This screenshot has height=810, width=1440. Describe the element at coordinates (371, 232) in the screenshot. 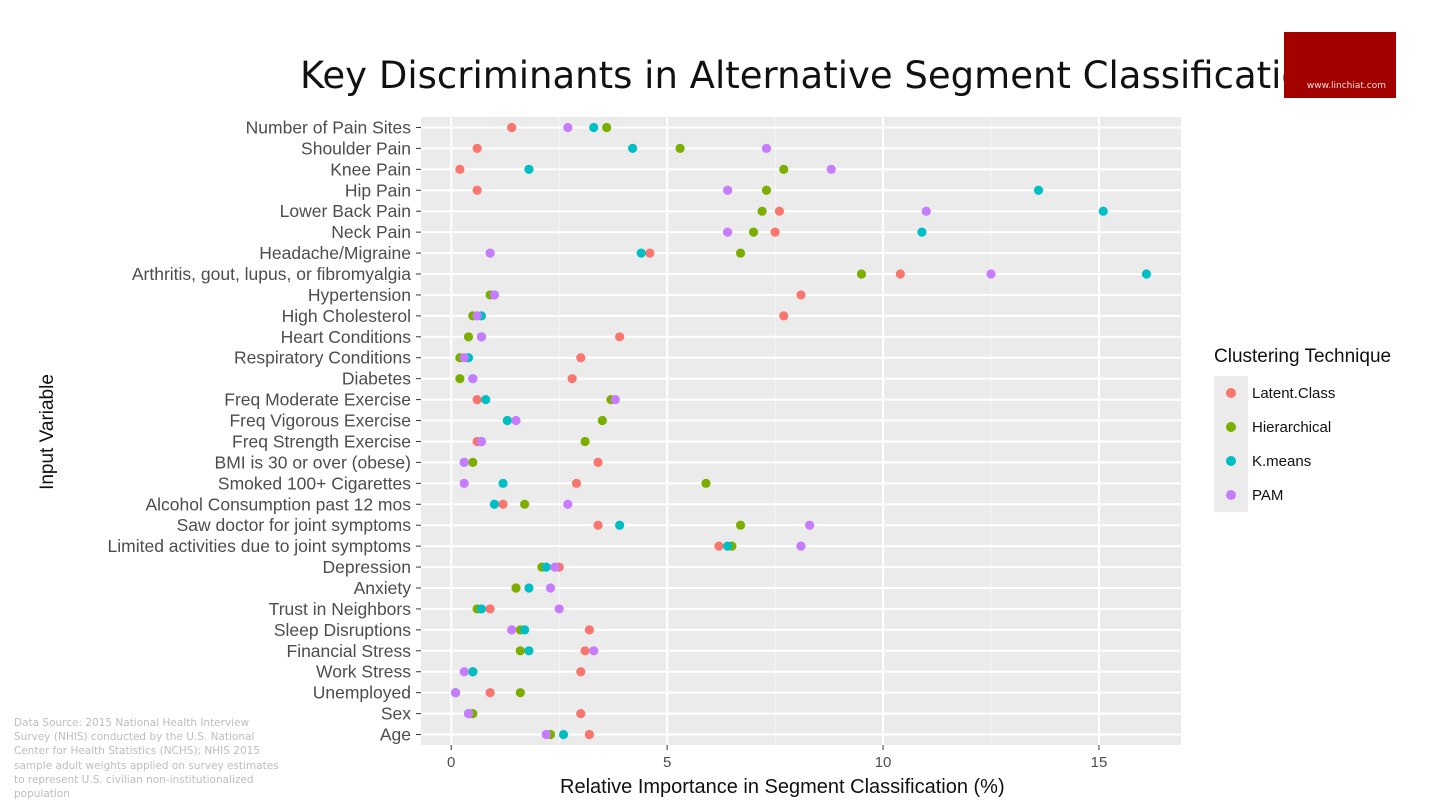

I see `y-tick-label: Neck Pain` at that location.